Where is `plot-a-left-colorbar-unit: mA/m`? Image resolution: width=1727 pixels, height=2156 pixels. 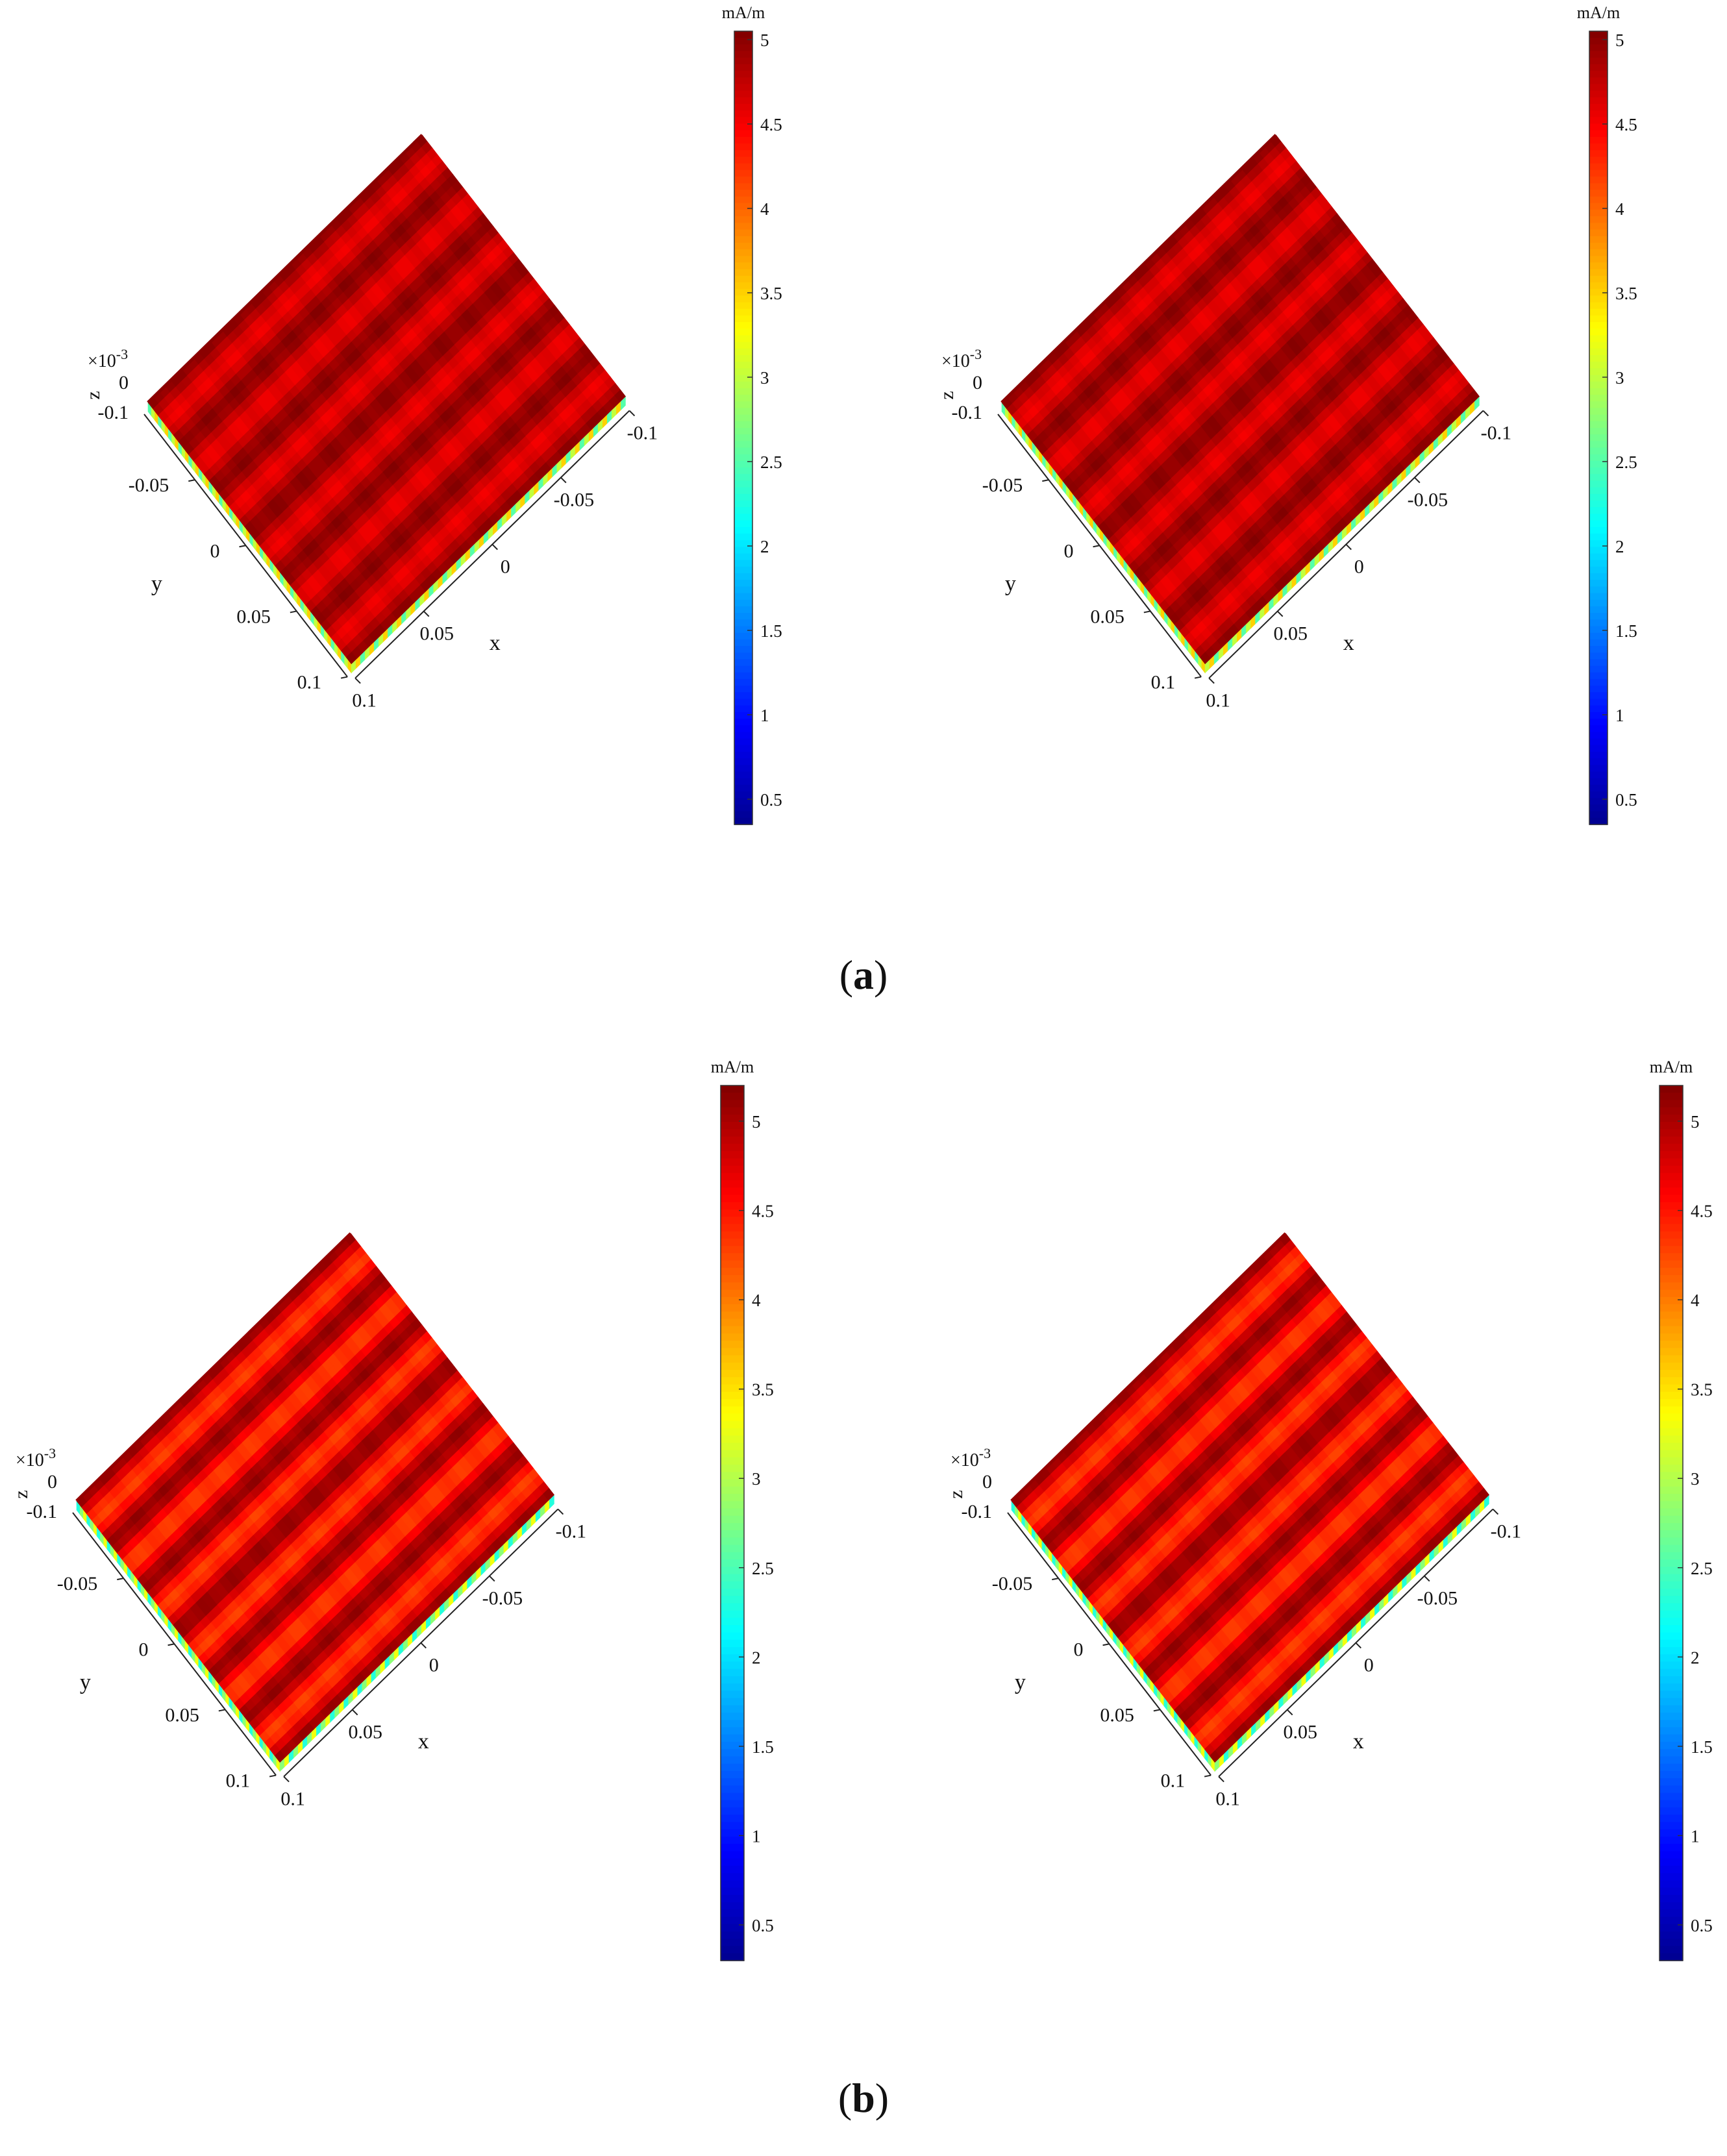
plot-a-left-colorbar-unit: mA/m is located at coordinates (743, 12).